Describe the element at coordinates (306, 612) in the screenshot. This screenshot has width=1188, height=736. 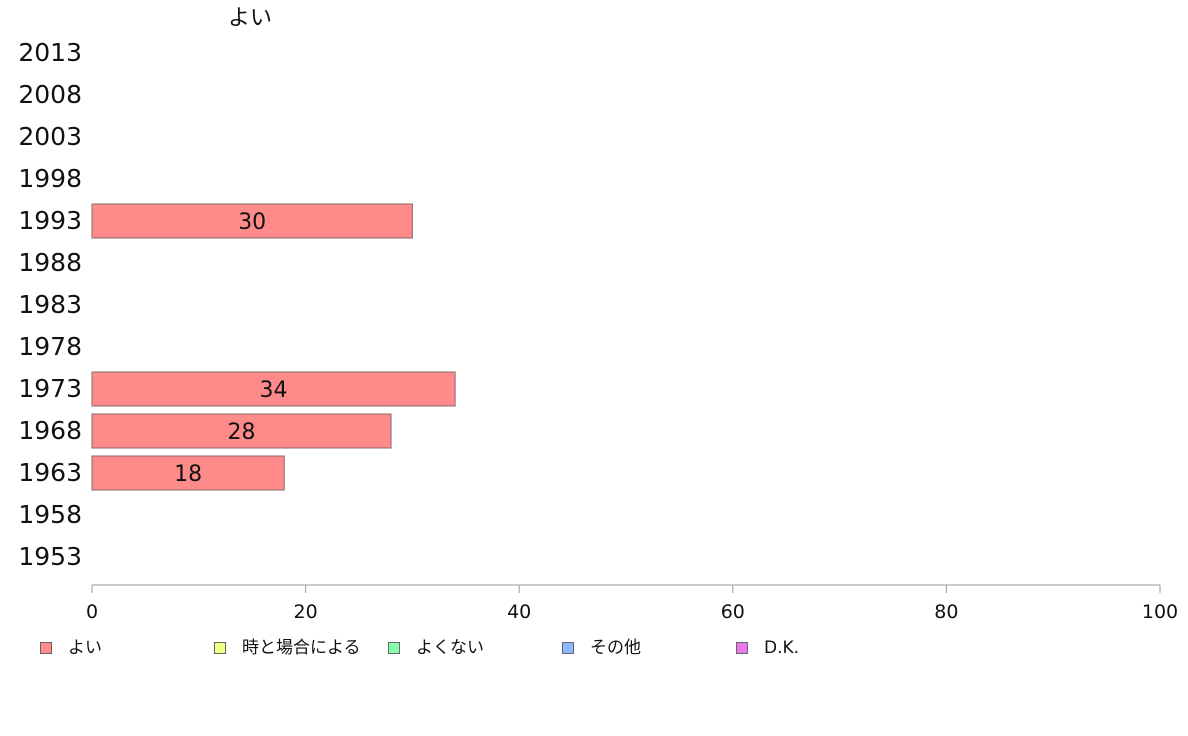
I see `x-tick-label: 20` at that location.